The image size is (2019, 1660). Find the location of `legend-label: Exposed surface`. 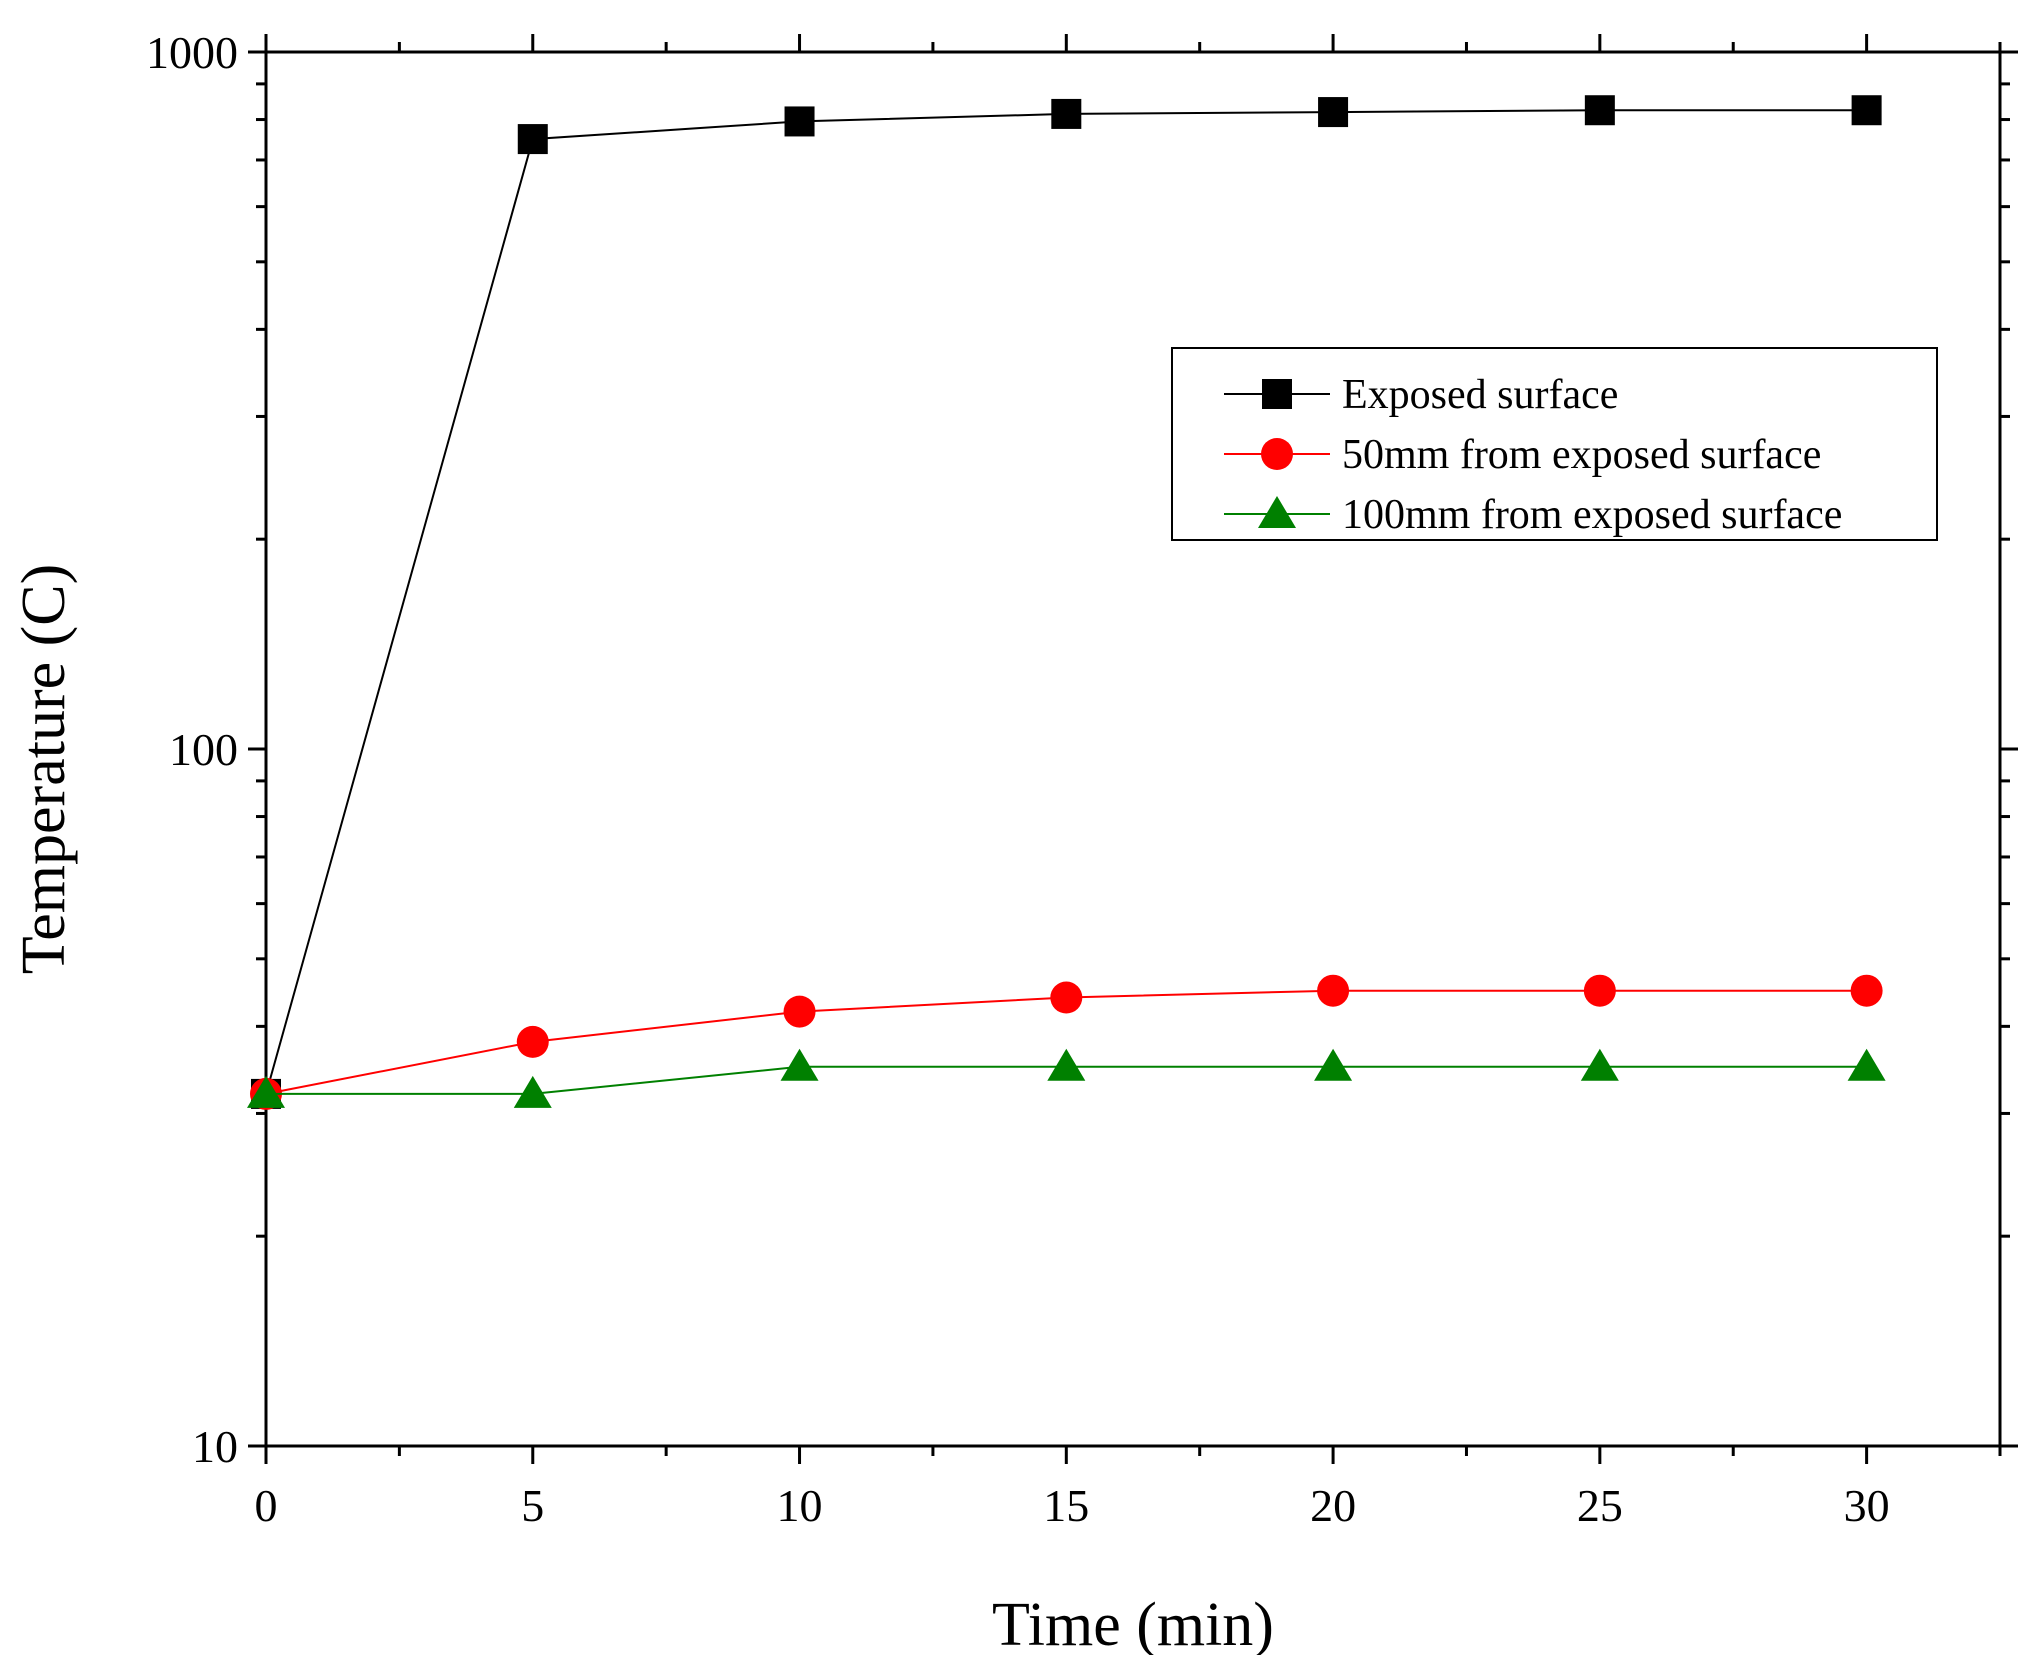

legend-label: Exposed surface is located at coordinates (1480, 395).